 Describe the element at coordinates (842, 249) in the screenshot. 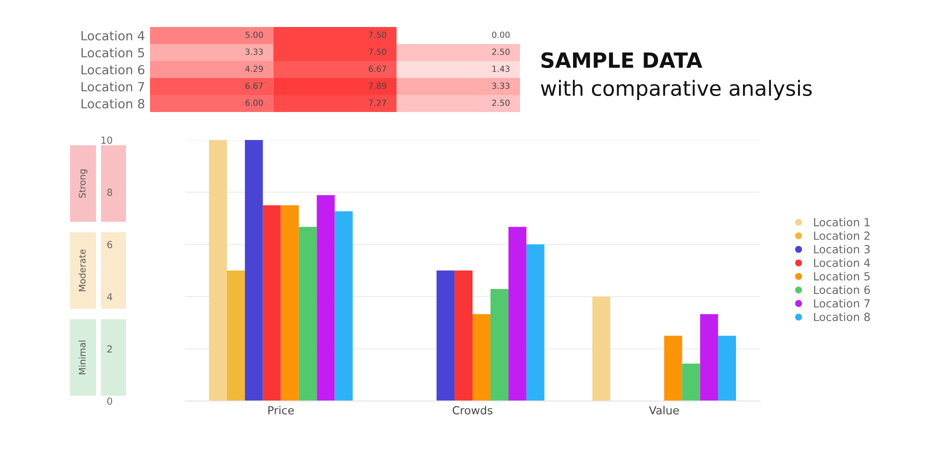

I see `legend-label: Location 3` at that location.